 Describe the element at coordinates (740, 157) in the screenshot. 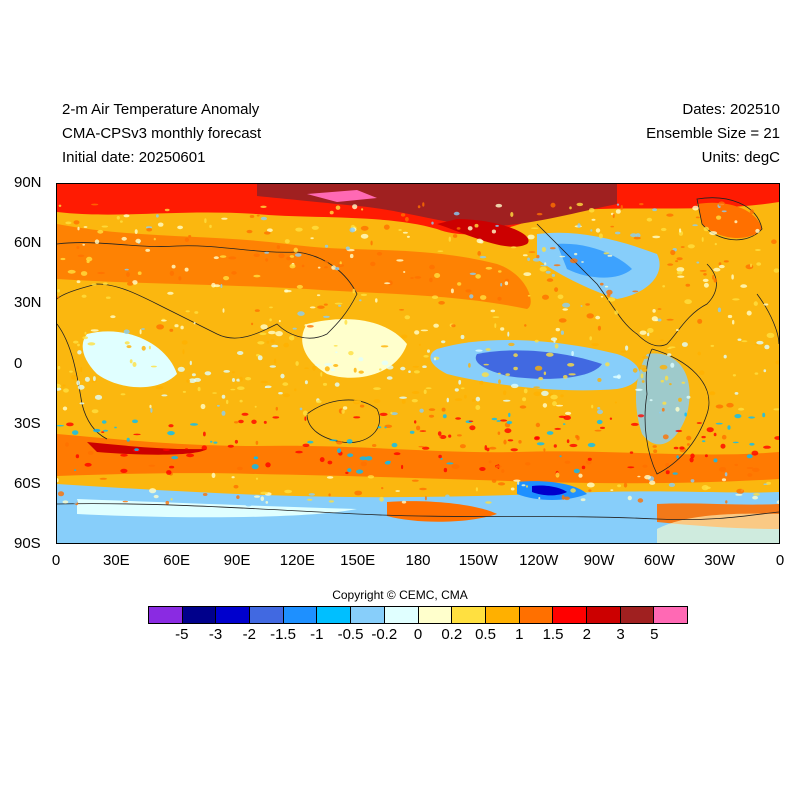

I see `units: Units: degC` at that location.